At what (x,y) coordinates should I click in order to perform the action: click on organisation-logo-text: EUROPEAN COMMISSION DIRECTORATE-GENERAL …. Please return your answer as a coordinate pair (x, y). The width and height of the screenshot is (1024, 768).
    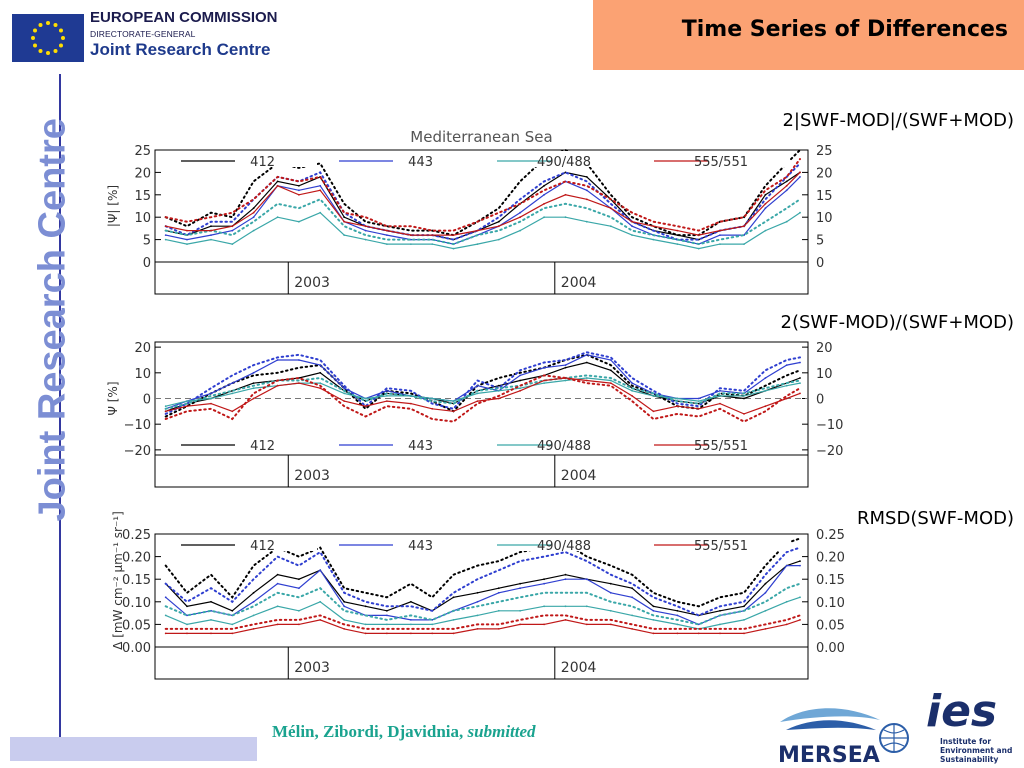
    Looking at the image, I should click on (184, 34).